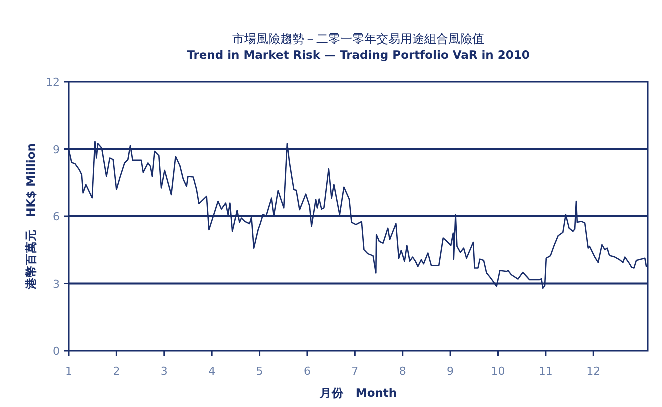 The image size is (662, 407). Describe the element at coordinates (260, 371) in the screenshot. I see `x-tick-label: 5` at that location.